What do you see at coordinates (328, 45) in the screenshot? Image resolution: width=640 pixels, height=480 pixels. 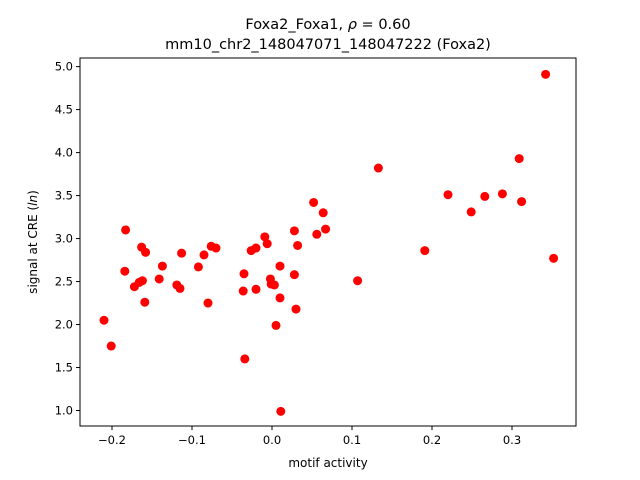 I see `chart-title-line2: mm10_chr2_148047071_148047222 (Foxa2)` at bounding box center [328, 45].